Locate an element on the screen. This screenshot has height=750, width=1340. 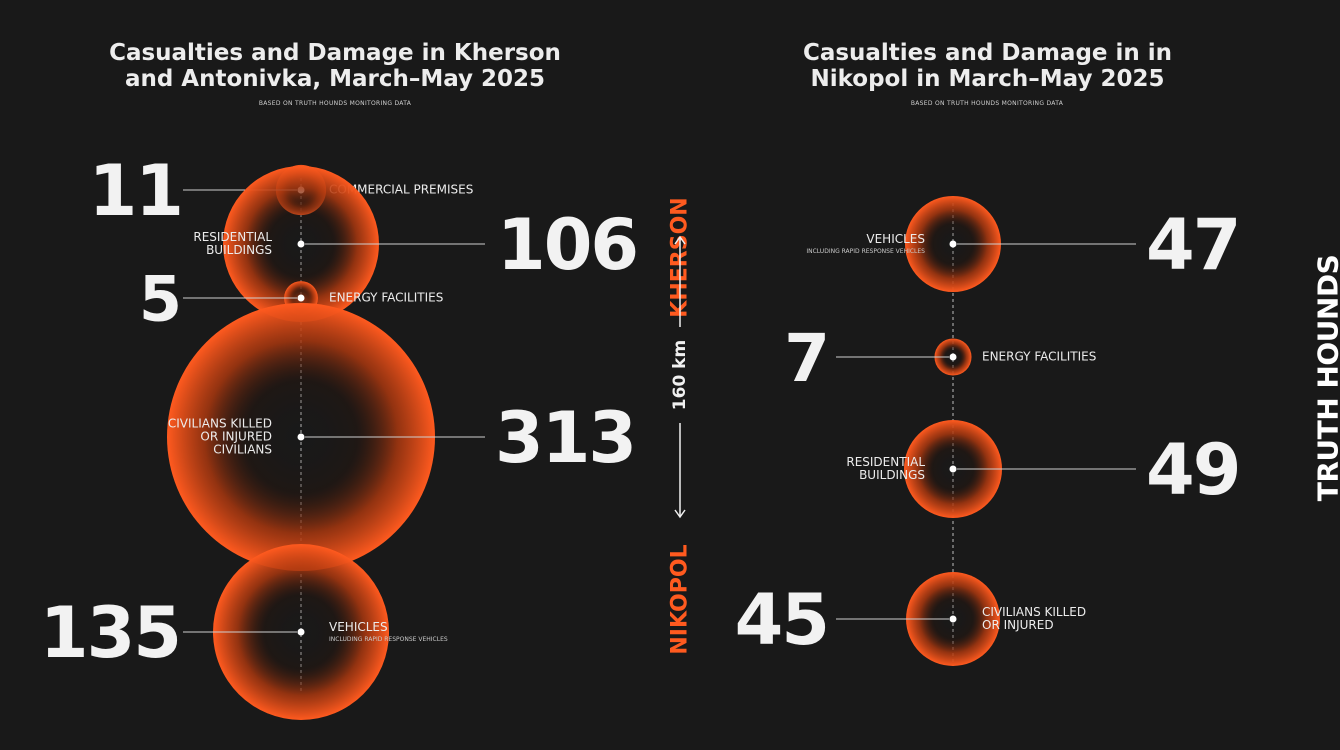
left-chart-subtitle: BASED ON TRUTH HOUNDS MONITORING DATA is located at coordinates (335, 103).